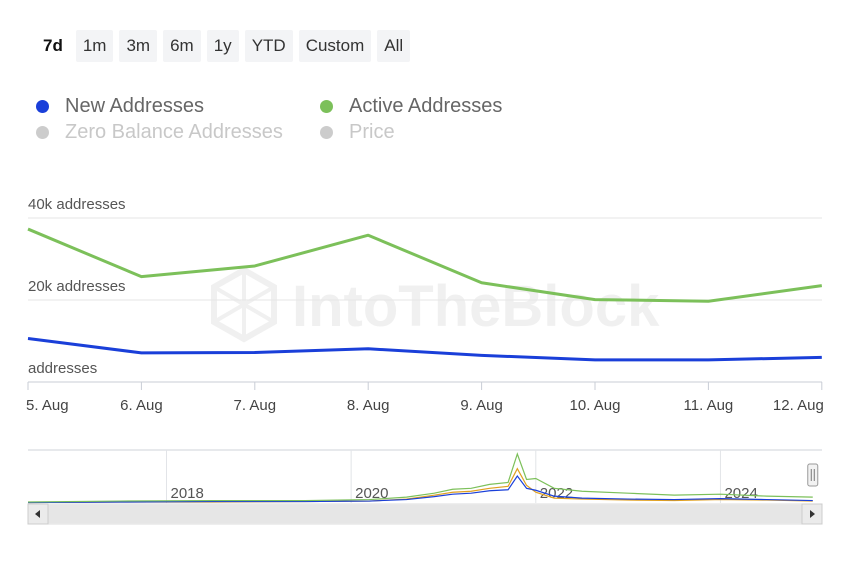  Describe the element at coordinates (186, 493) in the screenshot. I see `navigator-year-label: 2018` at that location.